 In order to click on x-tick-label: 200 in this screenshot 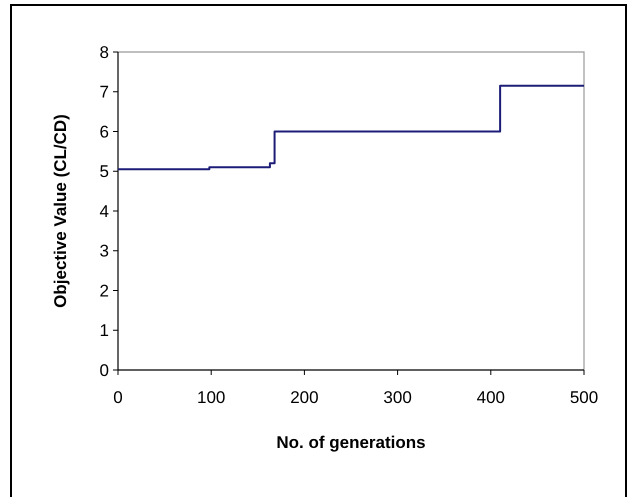, I will do `click(304, 397)`.